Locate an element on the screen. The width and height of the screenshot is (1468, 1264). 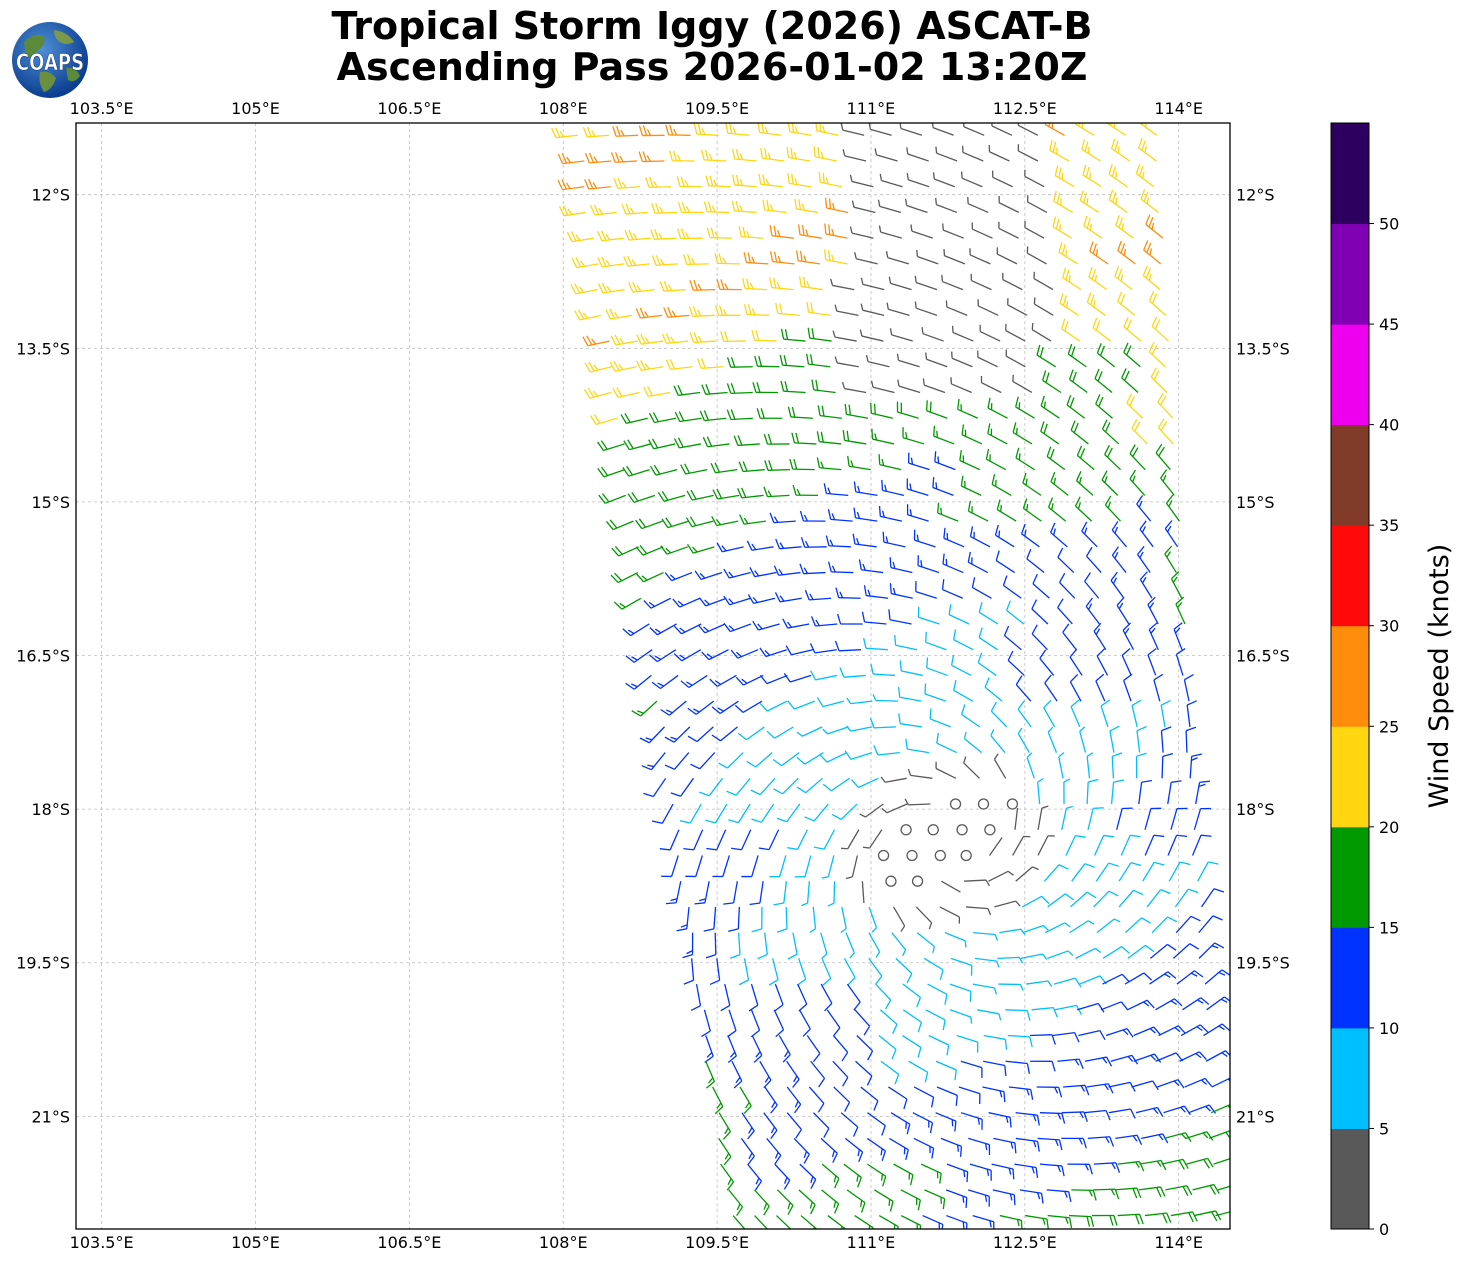
lon-tick-label-top: 109.5°E is located at coordinates (717, 108).